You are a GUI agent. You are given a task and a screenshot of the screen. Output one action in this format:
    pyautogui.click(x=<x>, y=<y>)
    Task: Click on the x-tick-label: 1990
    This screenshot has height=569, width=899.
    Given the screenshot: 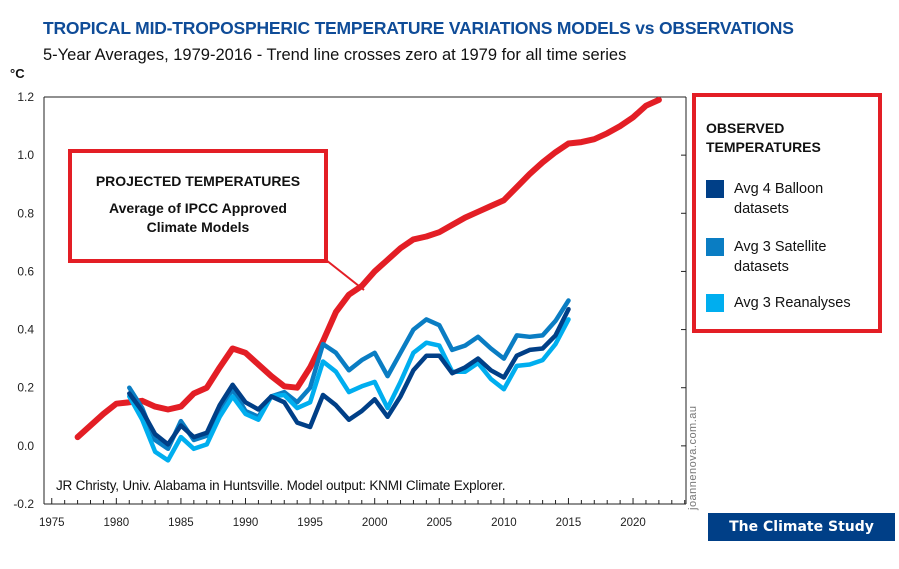 What is the action you would take?
    pyautogui.click(x=246, y=523)
    